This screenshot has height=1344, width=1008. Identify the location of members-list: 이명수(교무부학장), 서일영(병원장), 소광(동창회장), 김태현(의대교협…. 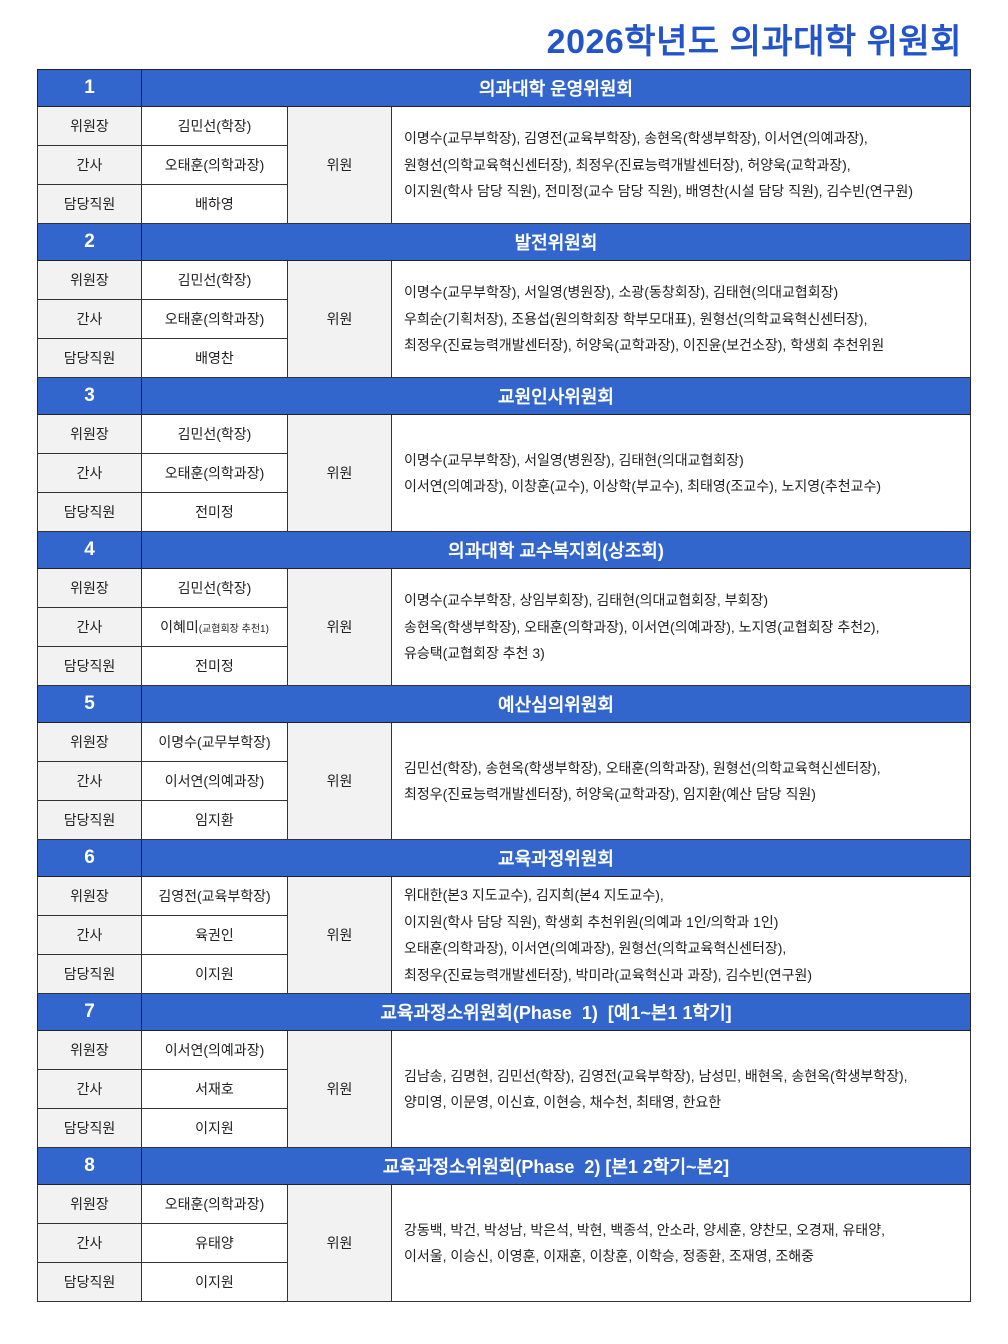
(681, 319).